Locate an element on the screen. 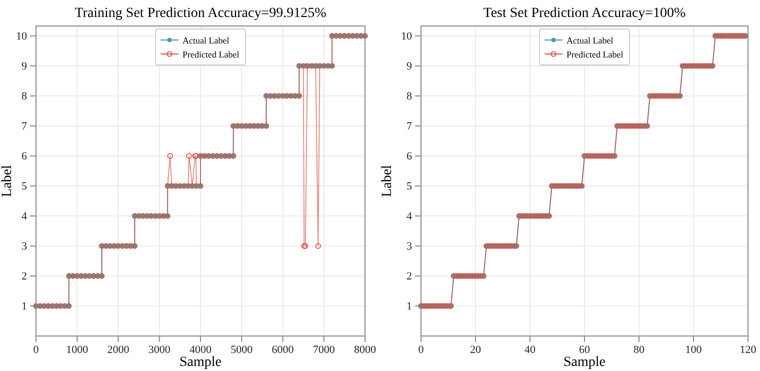 The image size is (760, 371). x-tick-label: 6000 is located at coordinates (283, 350).